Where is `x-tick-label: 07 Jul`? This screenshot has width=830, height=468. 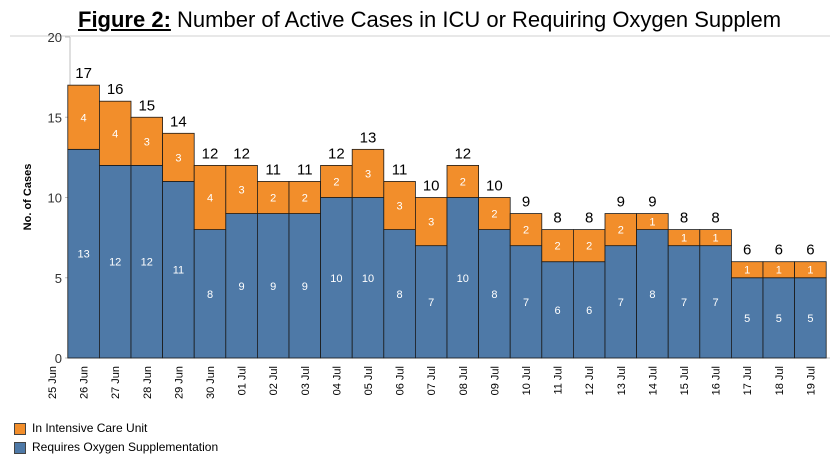 x-tick-label: 07 Jul is located at coordinates (432, 380).